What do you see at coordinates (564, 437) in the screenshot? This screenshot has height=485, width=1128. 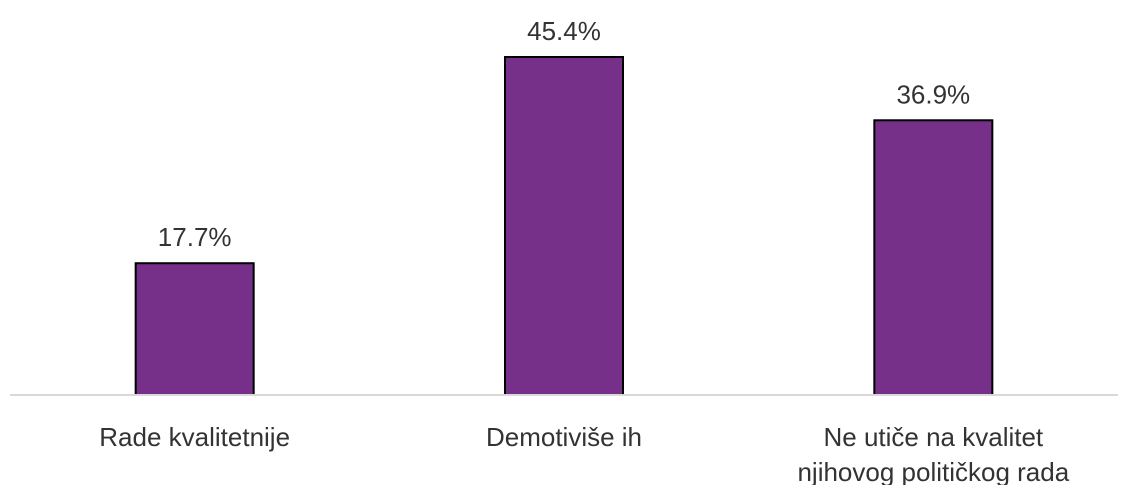 I see `category-label: Demotiviše ih` at bounding box center [564, 437].